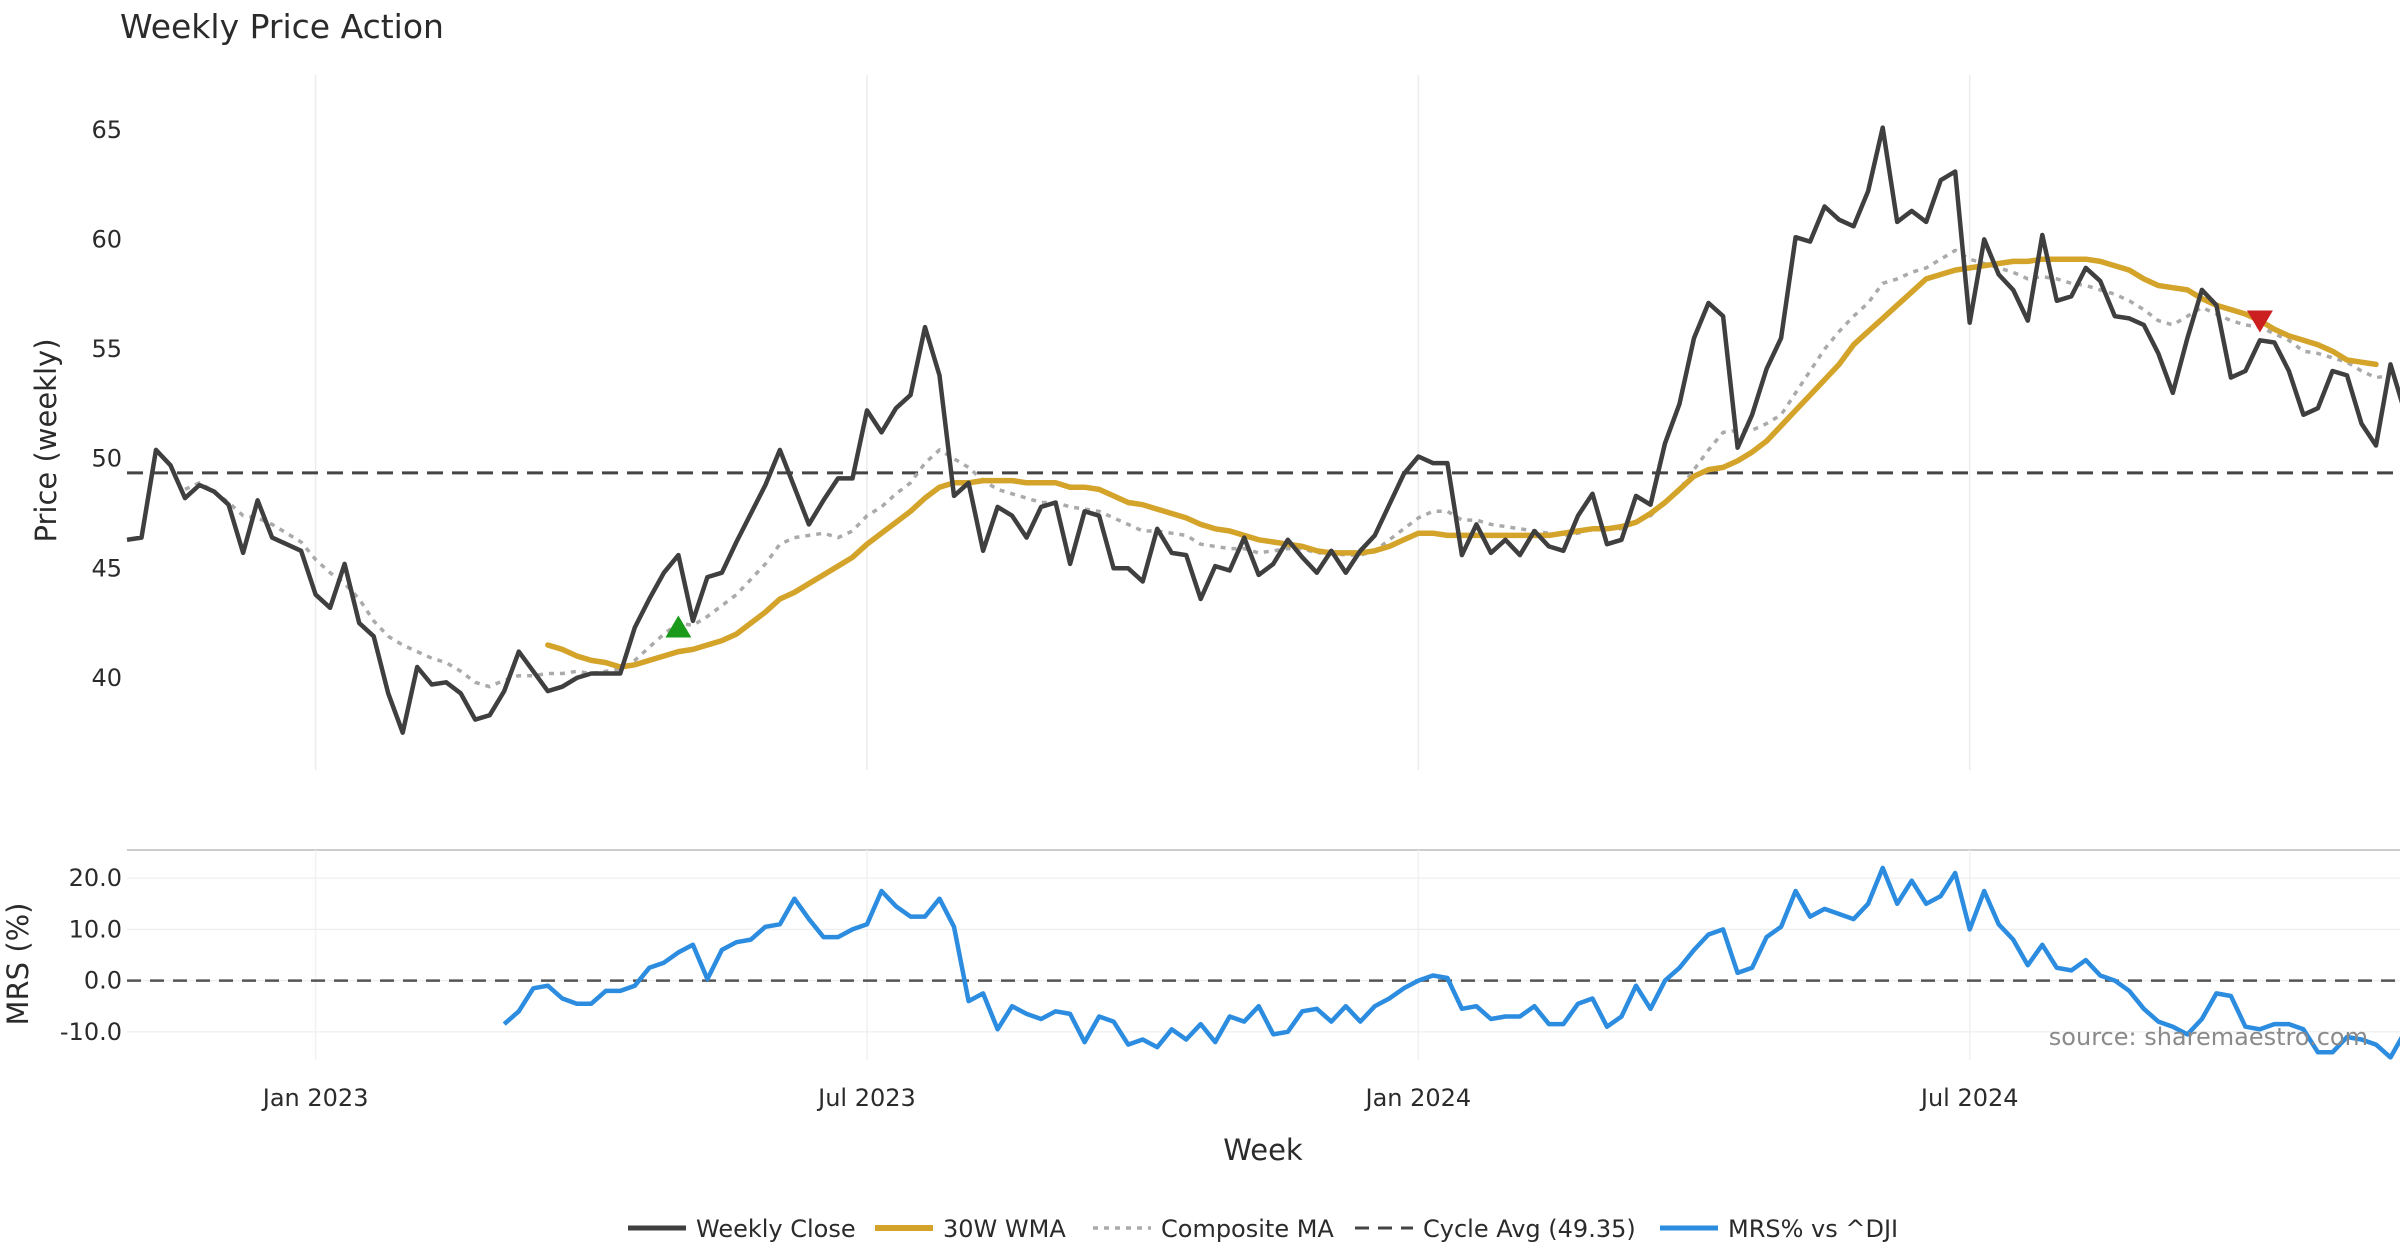  Describe the element at coordinates (1969, 1098) in the screenshot. I see `x-tick-3: Jul 2024` at that location.